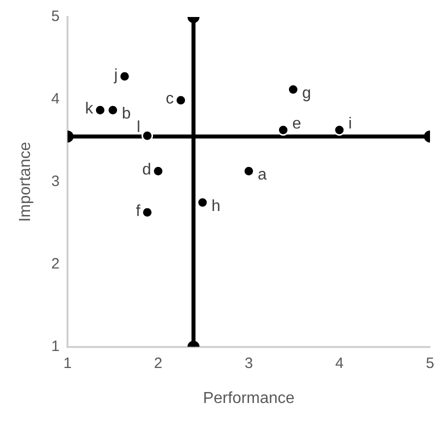 The height and width of the screenshot is (436, 444). I want to click on annotation: l, so click(138, 127).